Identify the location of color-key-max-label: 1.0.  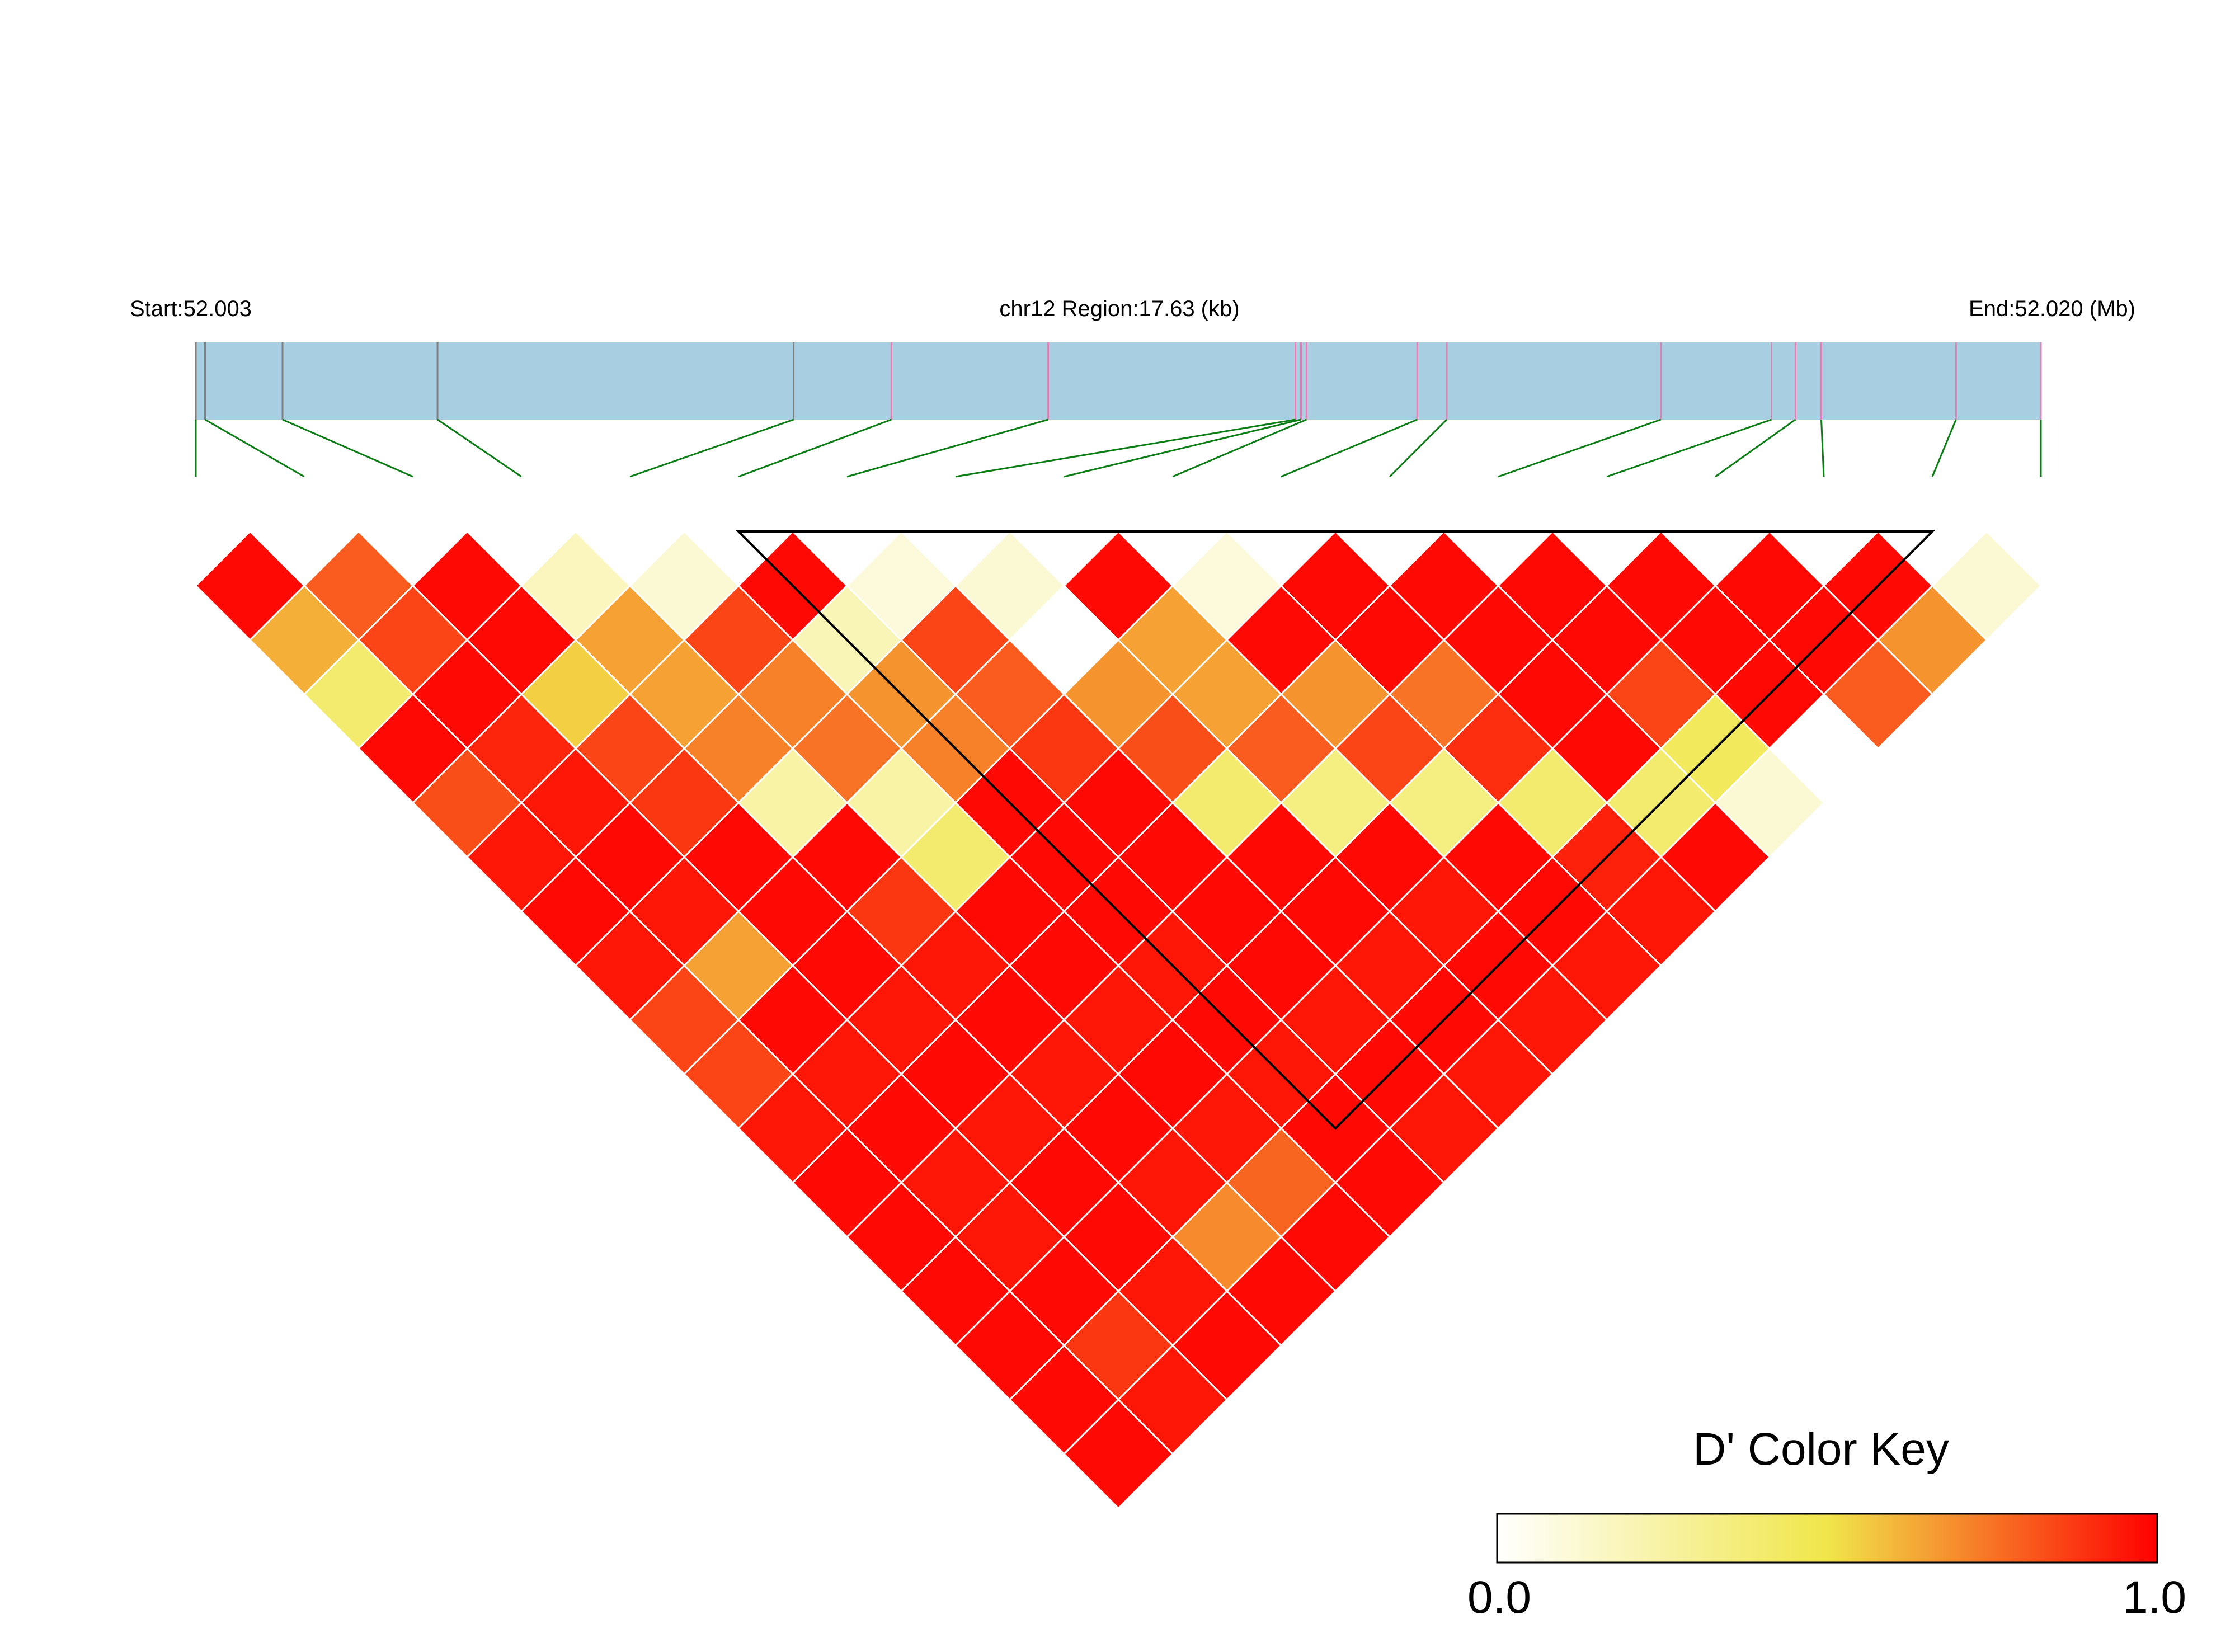
(2154, 1597).